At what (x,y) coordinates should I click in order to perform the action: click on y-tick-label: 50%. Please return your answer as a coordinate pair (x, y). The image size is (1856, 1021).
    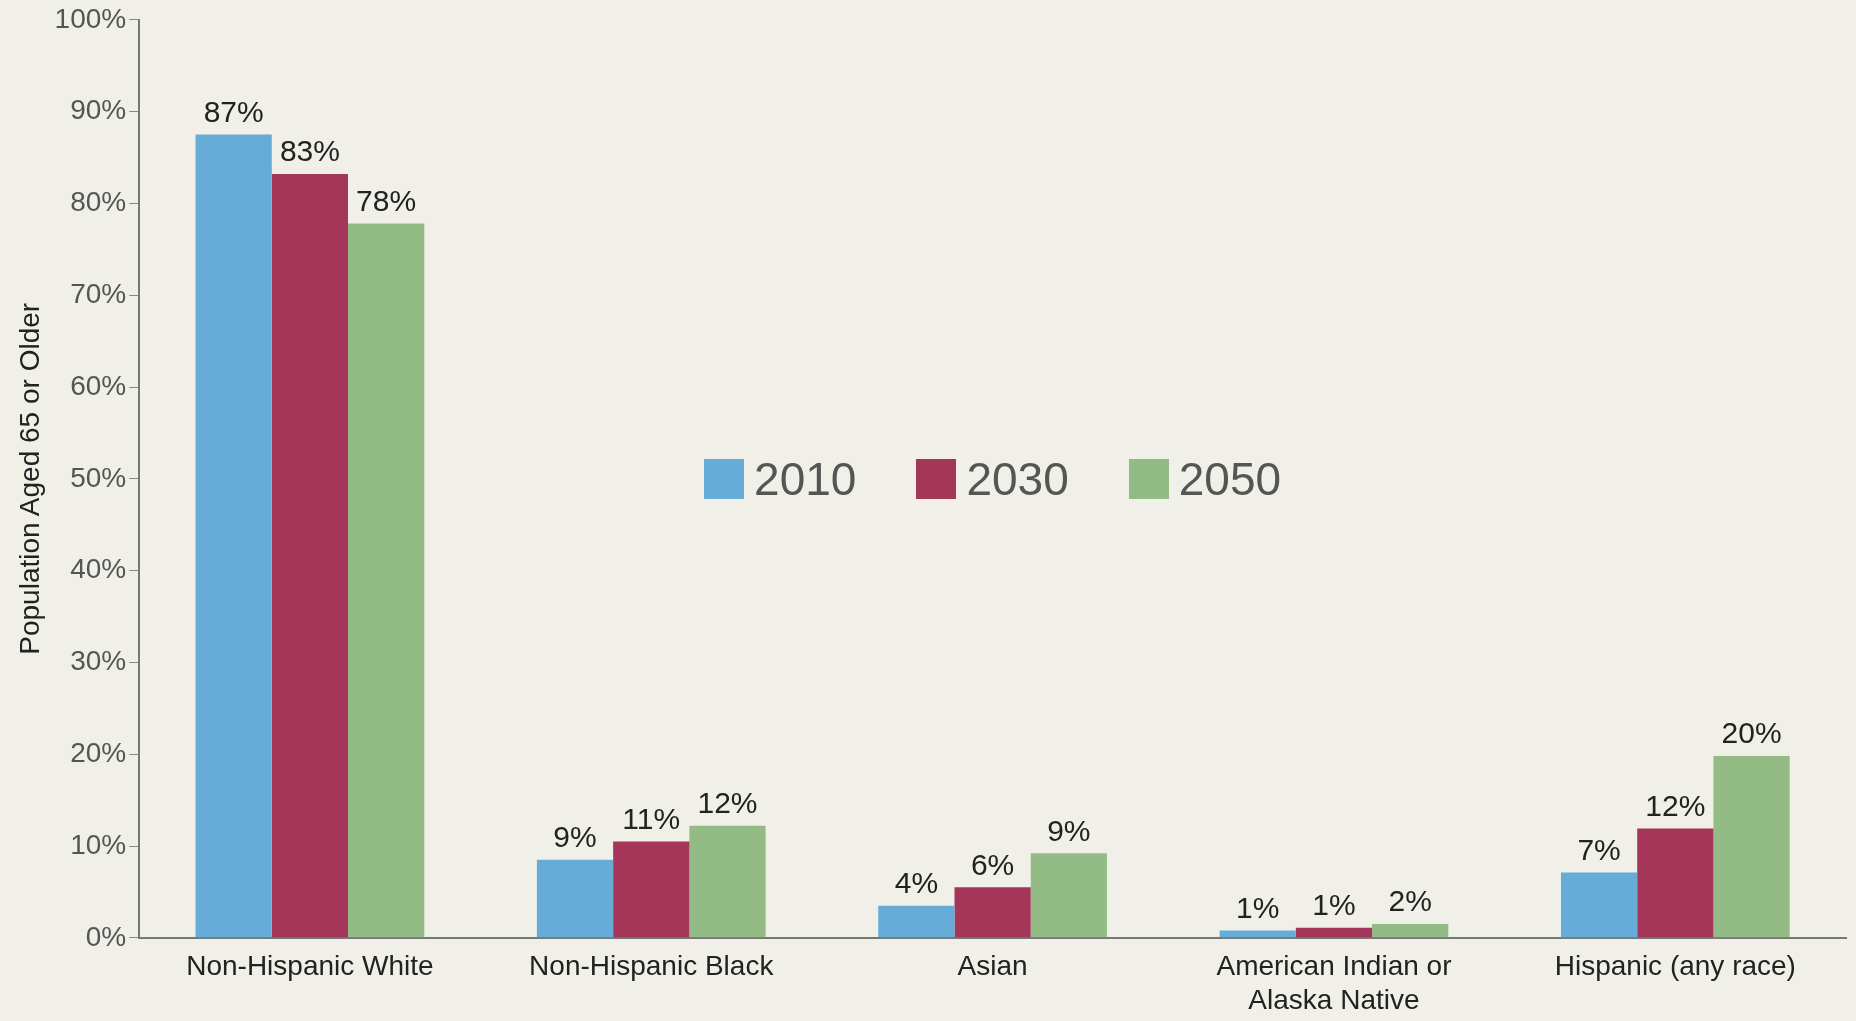
    Looking at the image, I should click on (98, 477).